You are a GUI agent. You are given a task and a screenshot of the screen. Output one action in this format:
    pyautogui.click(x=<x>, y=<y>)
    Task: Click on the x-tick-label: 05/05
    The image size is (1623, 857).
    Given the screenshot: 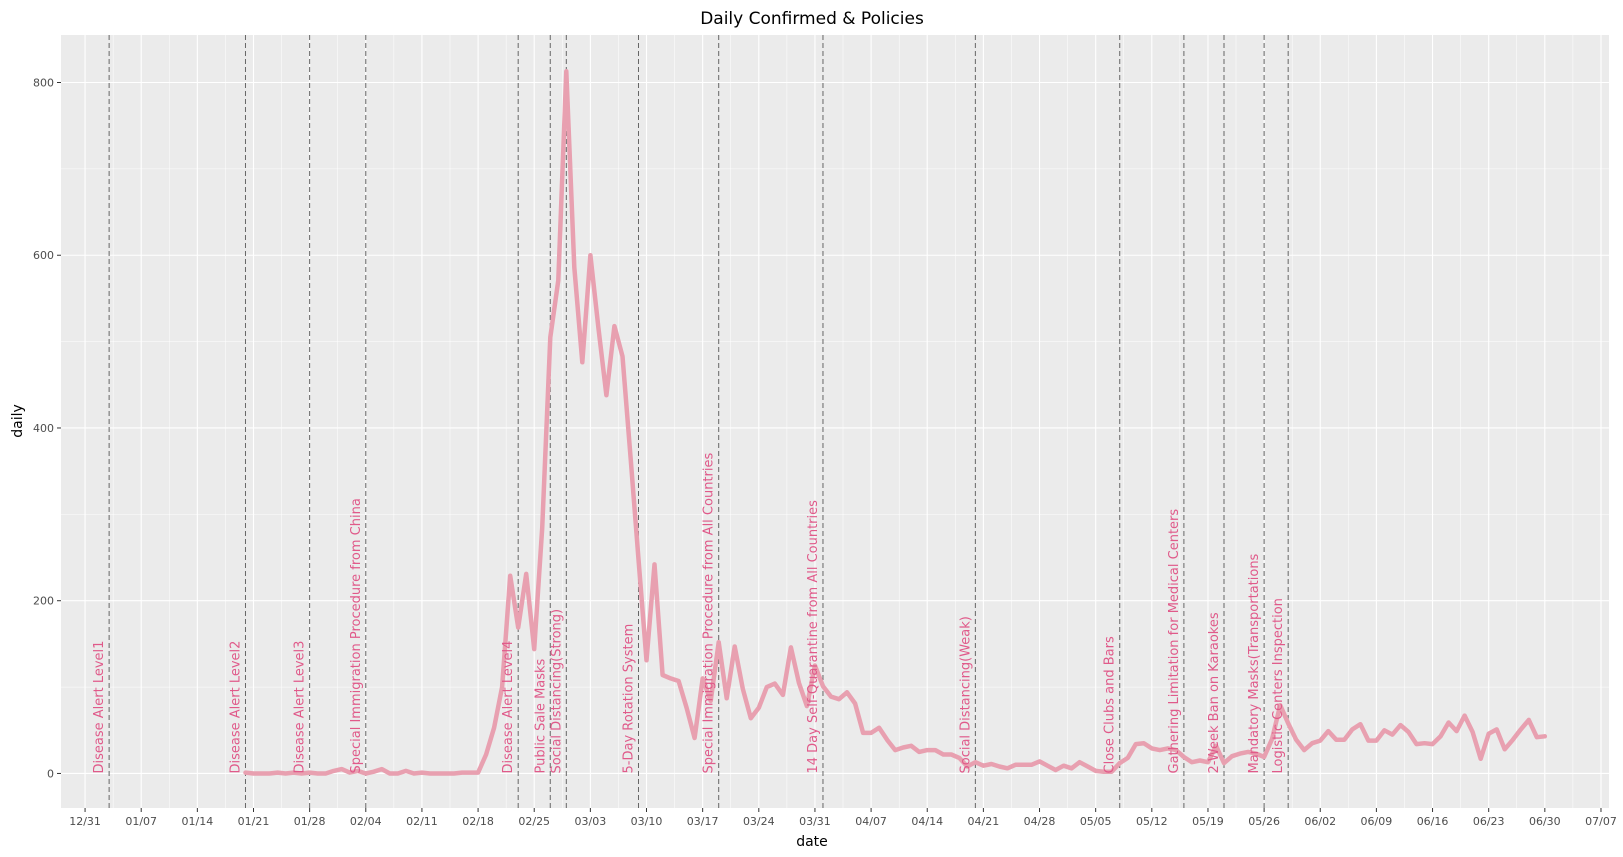 What is the action you would take?
    pyautogui.click(x=1096, y=821)
    